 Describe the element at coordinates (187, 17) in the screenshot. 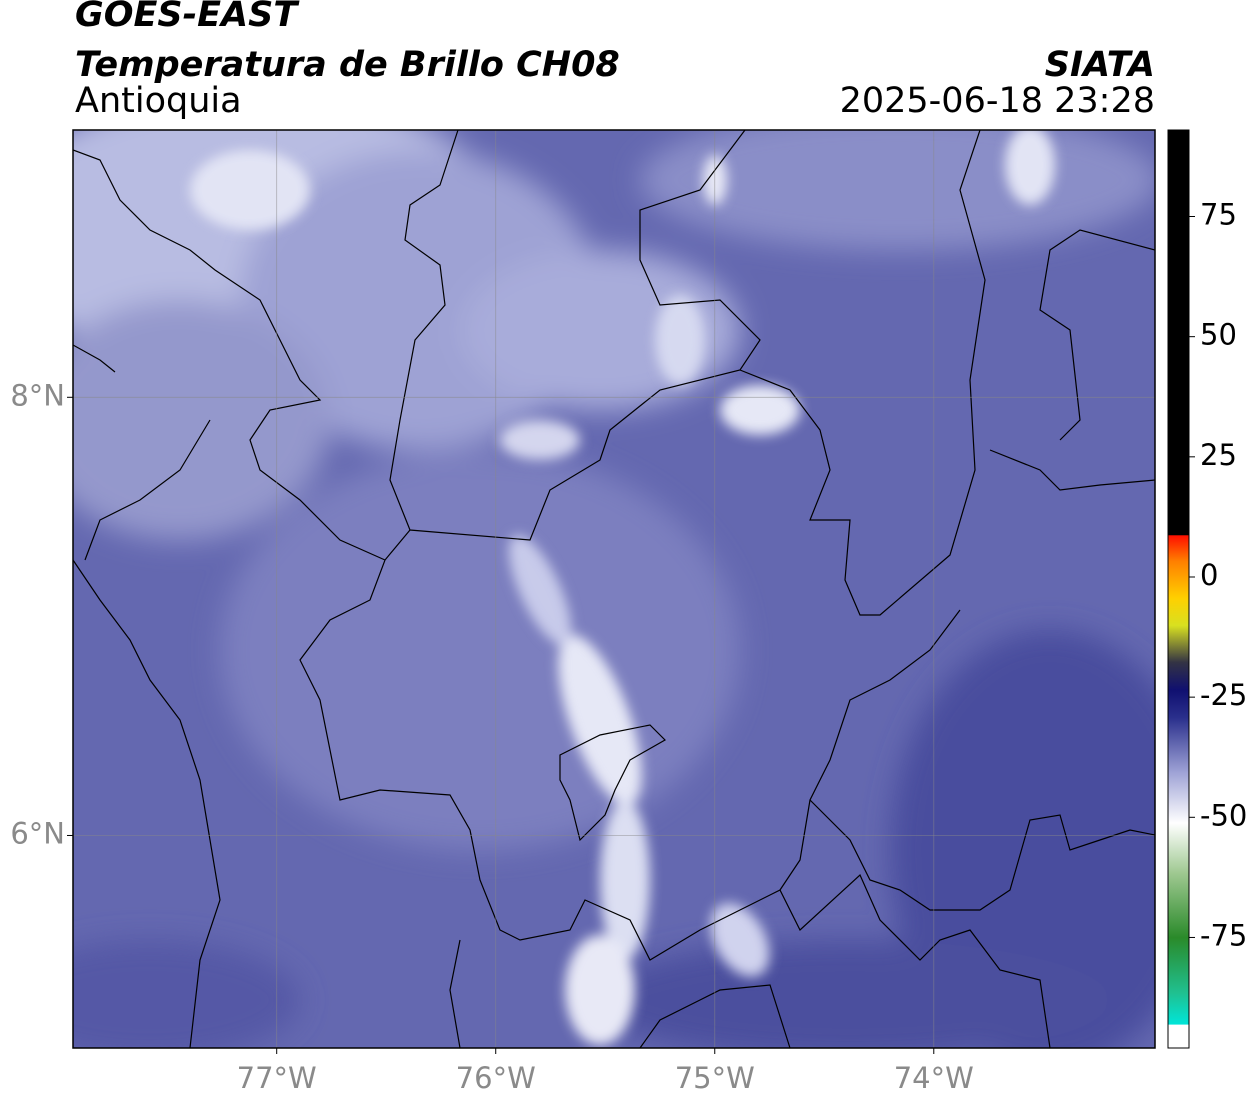

I see `title: GOES-EAST` at that location.